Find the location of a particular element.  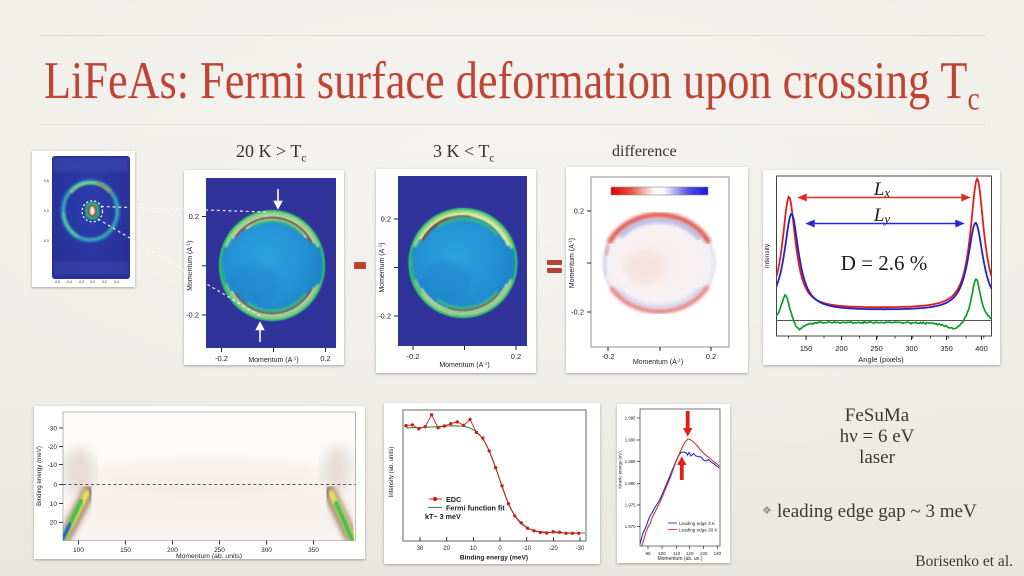

svg-text: 120 is located at coordinates (690, 553).